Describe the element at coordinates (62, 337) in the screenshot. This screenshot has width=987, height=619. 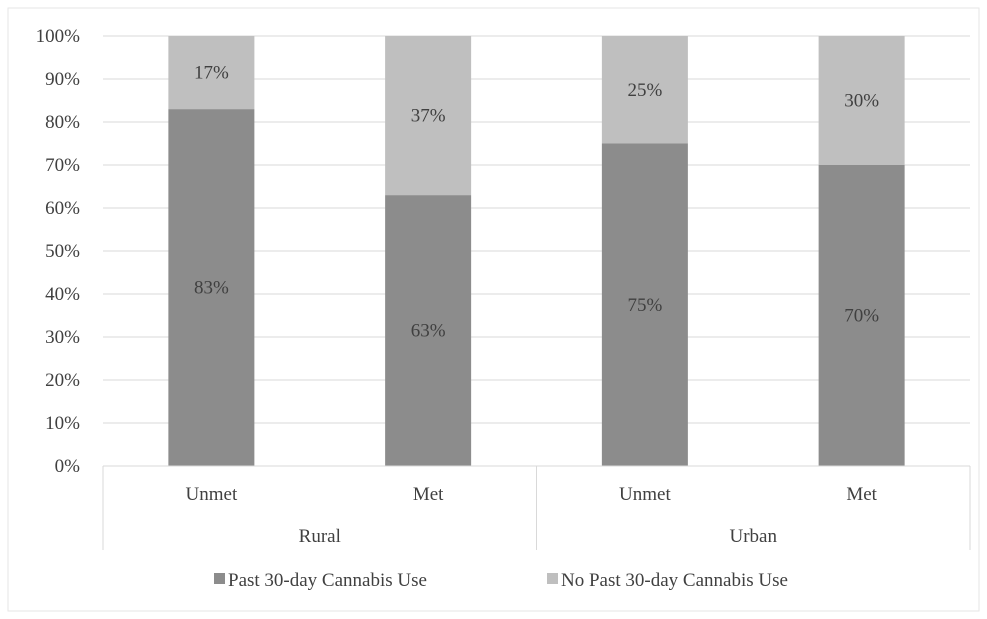
I see `y-tick-label: 30%` at that location.